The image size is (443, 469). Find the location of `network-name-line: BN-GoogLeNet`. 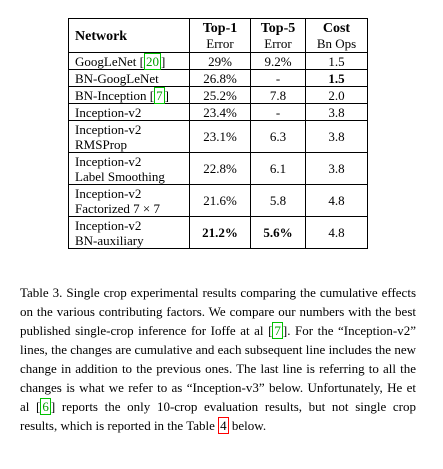

network-name-line: BN-GoogLeNet is located at coordinates (117, 78).